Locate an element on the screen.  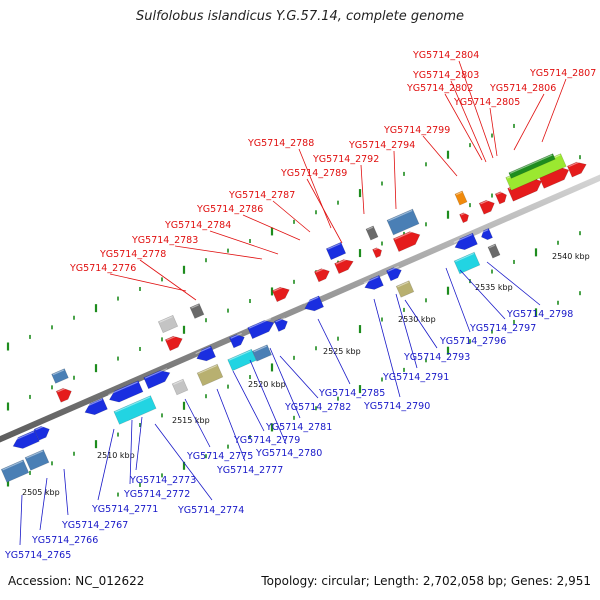
khaki-gene-feature is located at coordinates (210, 375).